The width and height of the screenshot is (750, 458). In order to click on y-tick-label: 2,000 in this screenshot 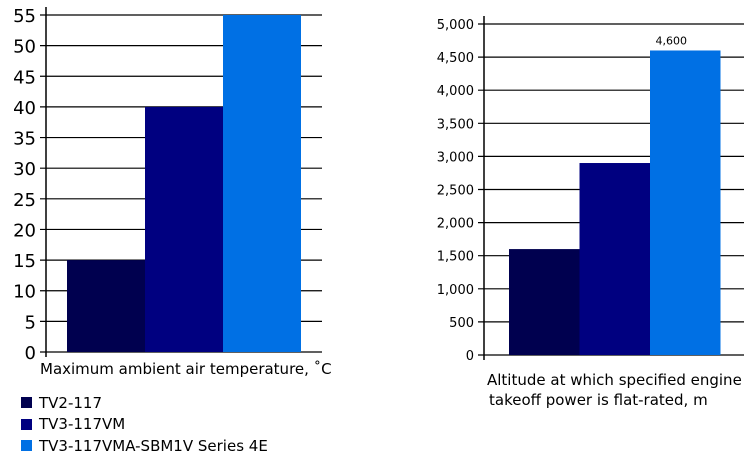, I will do `click(455, 224)`.